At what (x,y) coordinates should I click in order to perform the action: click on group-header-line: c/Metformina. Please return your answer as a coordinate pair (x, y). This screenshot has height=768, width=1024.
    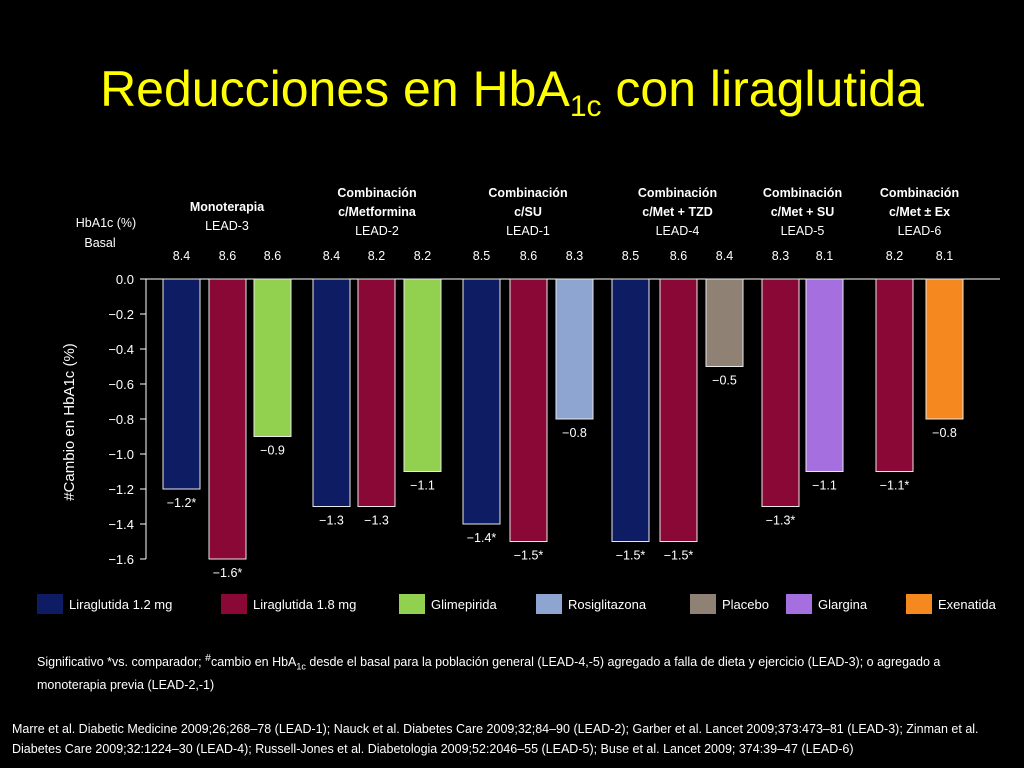
    Looking at the image, I should click on (377, 212).